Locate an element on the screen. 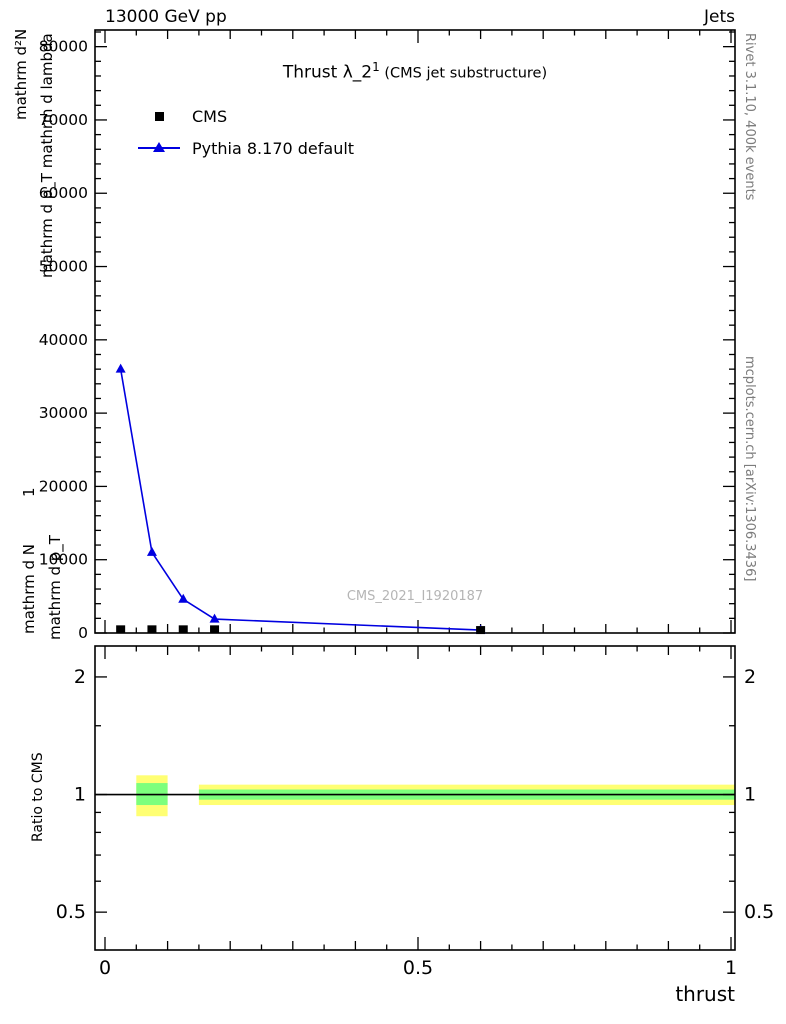 The image size is (786, 1024). y-axis-label-fragment-5: mathrm d p_T is located at coordinates (55, 587).